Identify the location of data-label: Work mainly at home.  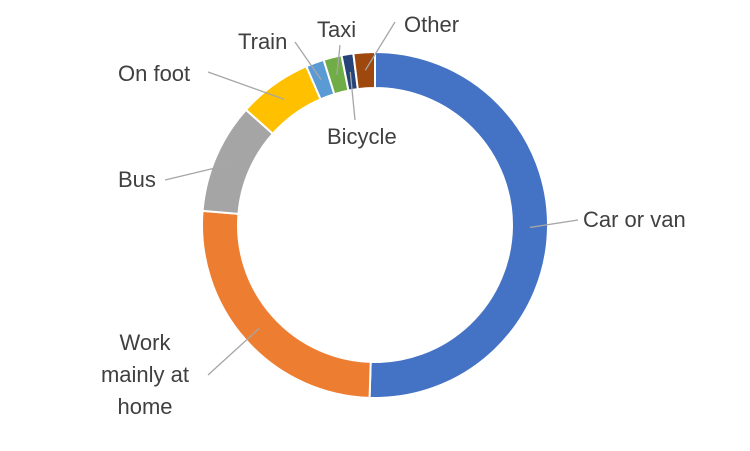
(145, 374).